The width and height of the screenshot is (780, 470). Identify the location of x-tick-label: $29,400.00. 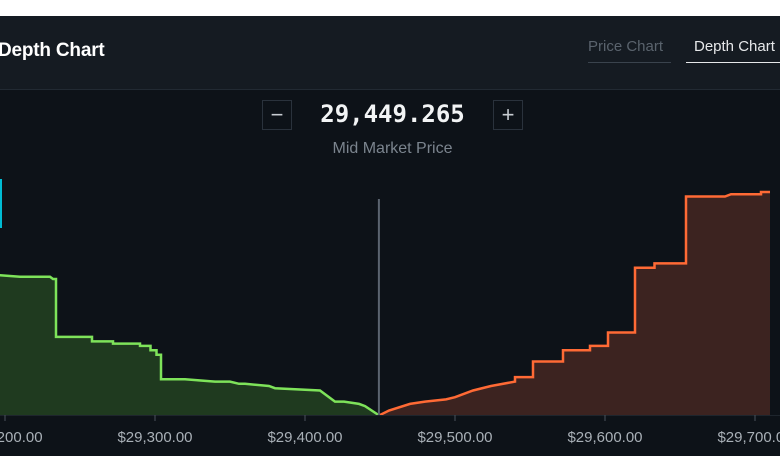
(304, 437).